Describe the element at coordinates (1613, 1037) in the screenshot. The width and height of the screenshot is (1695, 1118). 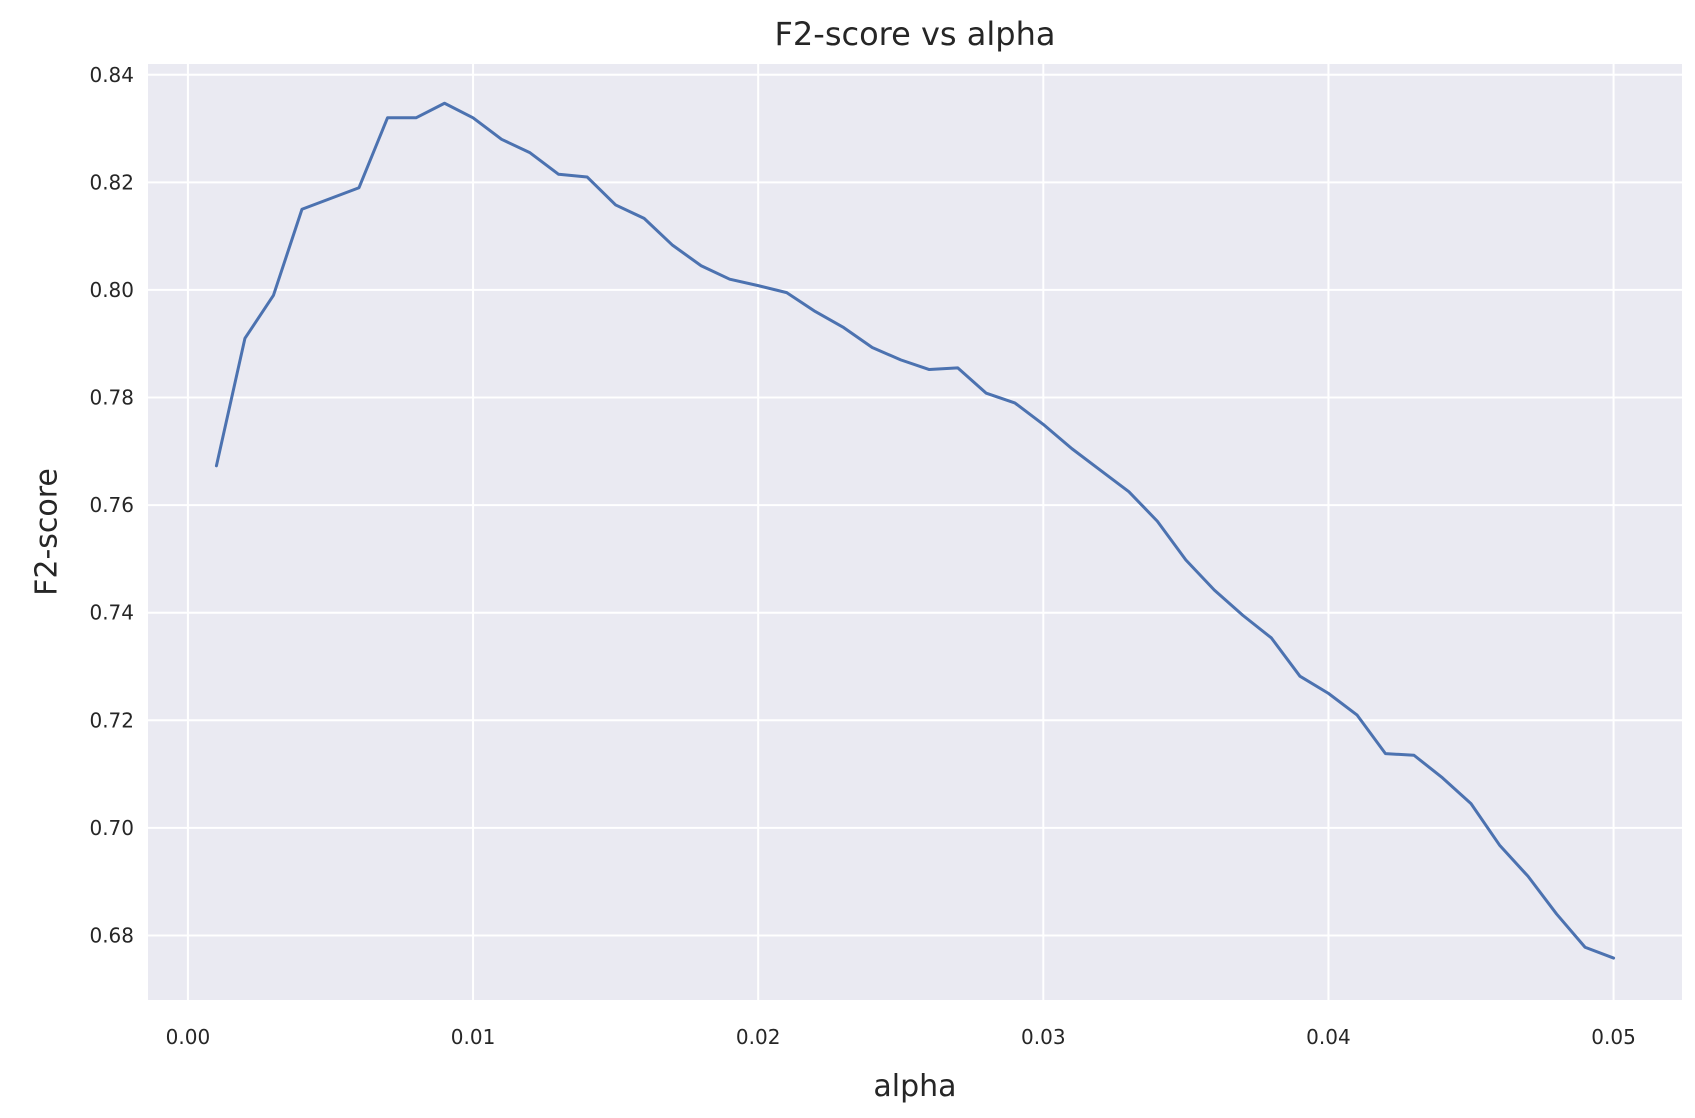
I see `x-tick-label: 0.05` at that location.